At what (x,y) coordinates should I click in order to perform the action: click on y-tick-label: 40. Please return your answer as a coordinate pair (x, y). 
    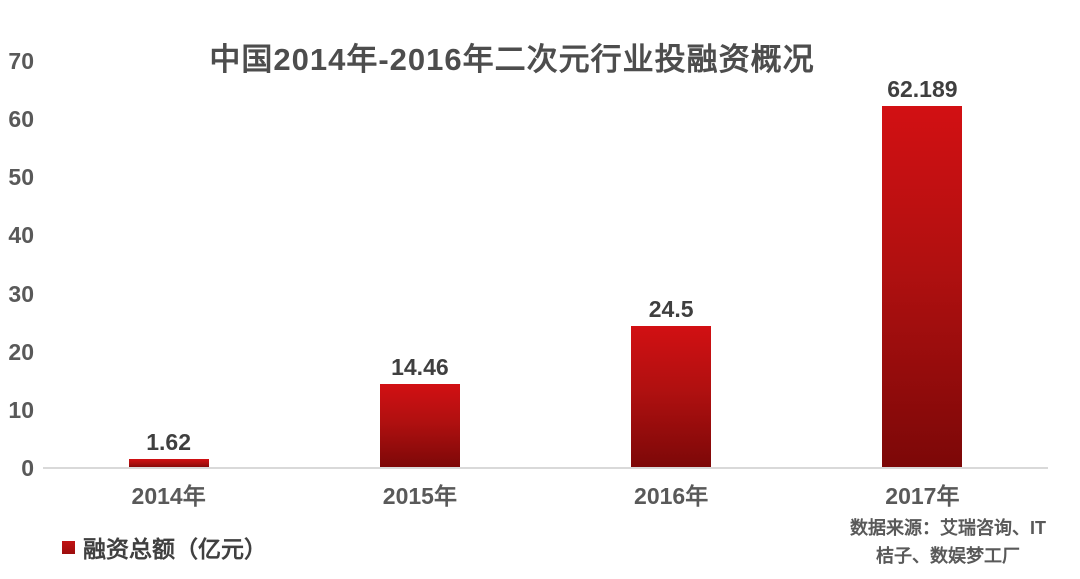
    Looking at the image, I should click on (21, 235).